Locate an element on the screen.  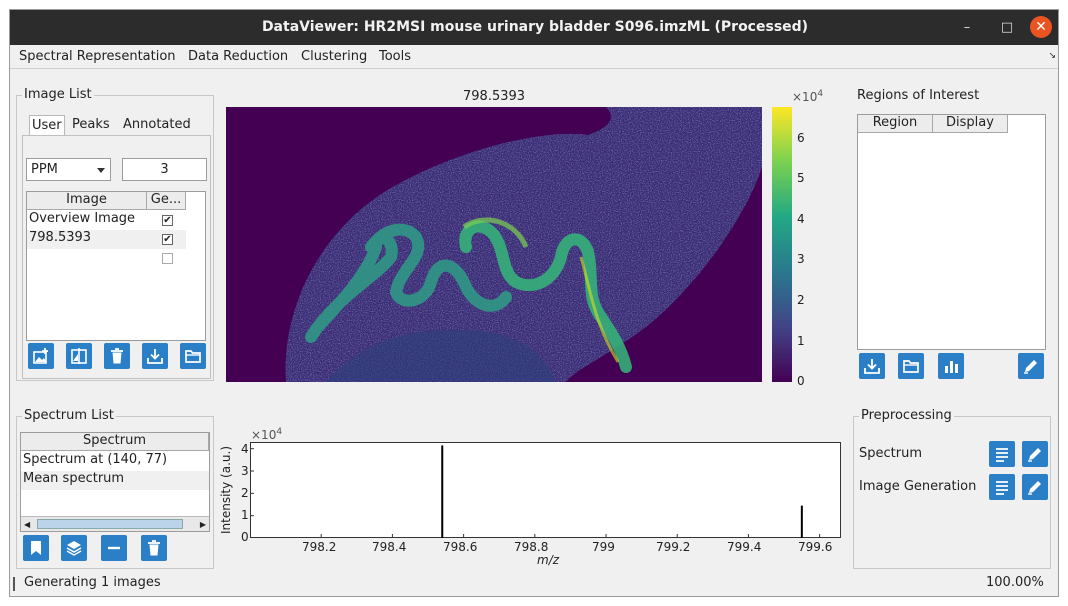
toolbar-grip-icon: ↘ is located at coordinates (1052, 56).